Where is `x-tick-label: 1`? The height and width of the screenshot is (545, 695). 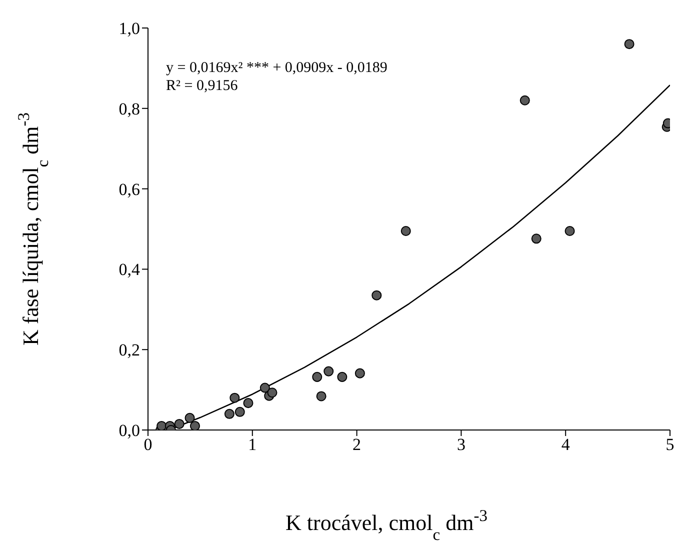 x-tick-label: 1 is located at coordinates (252, 444).